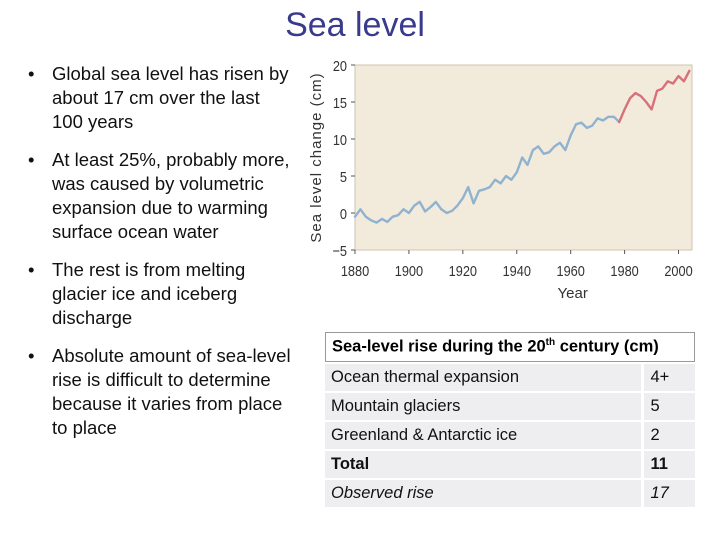  What do you see at coordinates (483, 377) in the screenshot?
I see `row-label: Ocean thermal expansion` at bounding box center [483, 377].